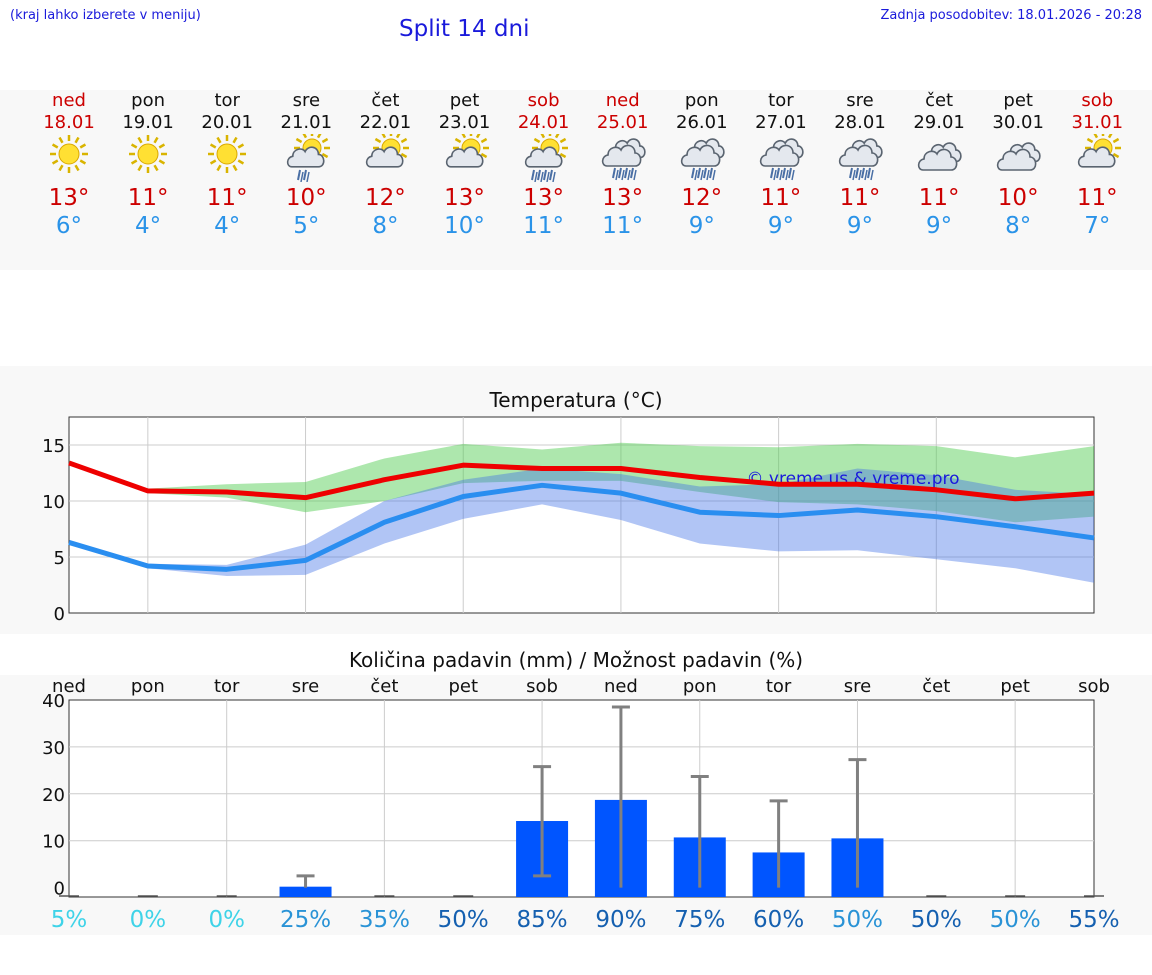 This screenshot has height=975, width=1152. What do you see at coordinates (306, 165) in the screenshot?
I see `forecast-day: sre 21.01 10° 5°` at bounding box center [306, 165].